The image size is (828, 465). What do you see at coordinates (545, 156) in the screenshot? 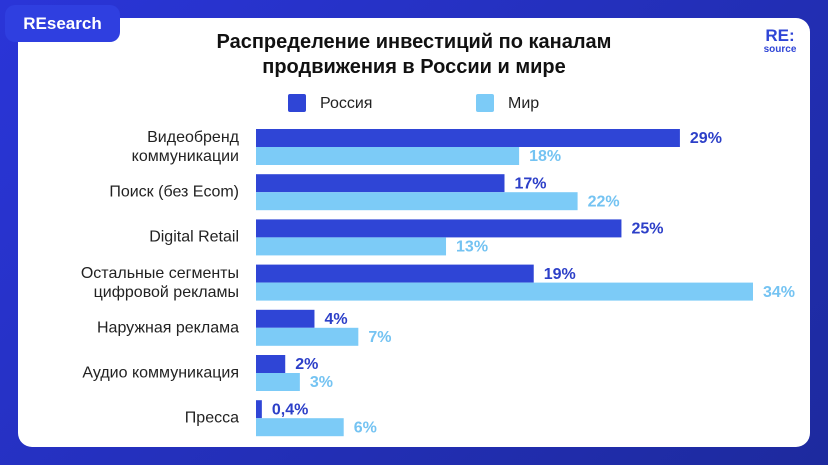
I see `value-label: 18%` at bounding box center [545, 156].